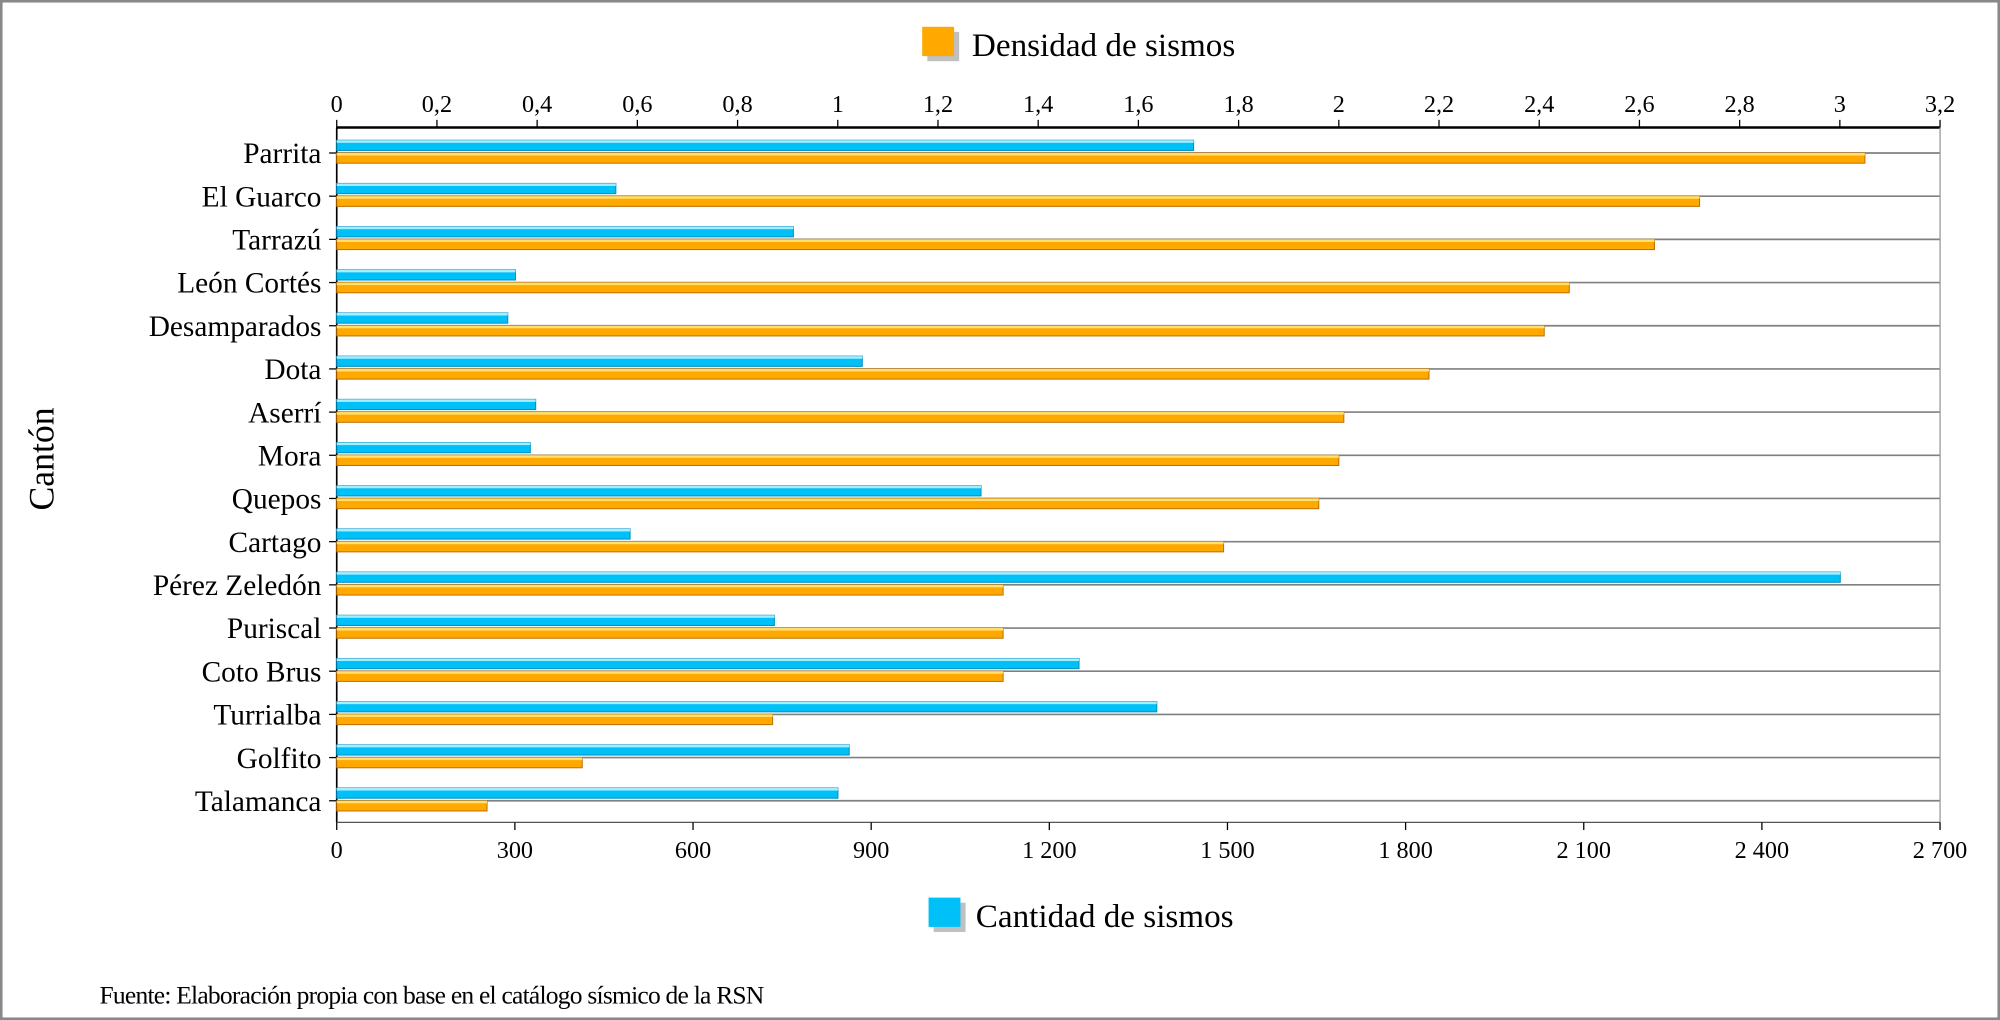 This screenshot has width=2000, height=1020. What do you see at coordinates (282, 154) in the screenshot?
I see `category-label: Parrita` at bounding box center [282, 154].